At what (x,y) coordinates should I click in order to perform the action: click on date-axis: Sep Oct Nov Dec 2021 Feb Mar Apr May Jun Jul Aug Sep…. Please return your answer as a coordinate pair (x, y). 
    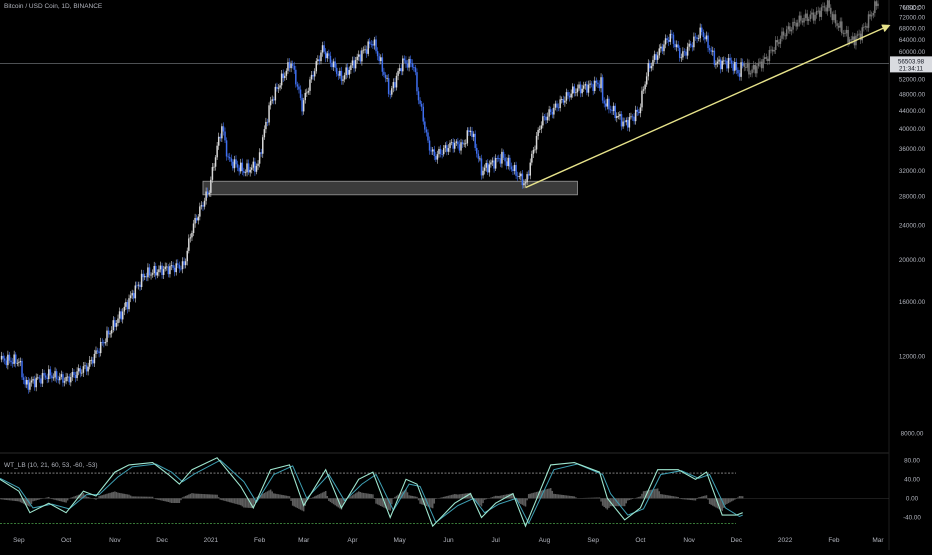
    Looking at the image, I should click on (448, 540).